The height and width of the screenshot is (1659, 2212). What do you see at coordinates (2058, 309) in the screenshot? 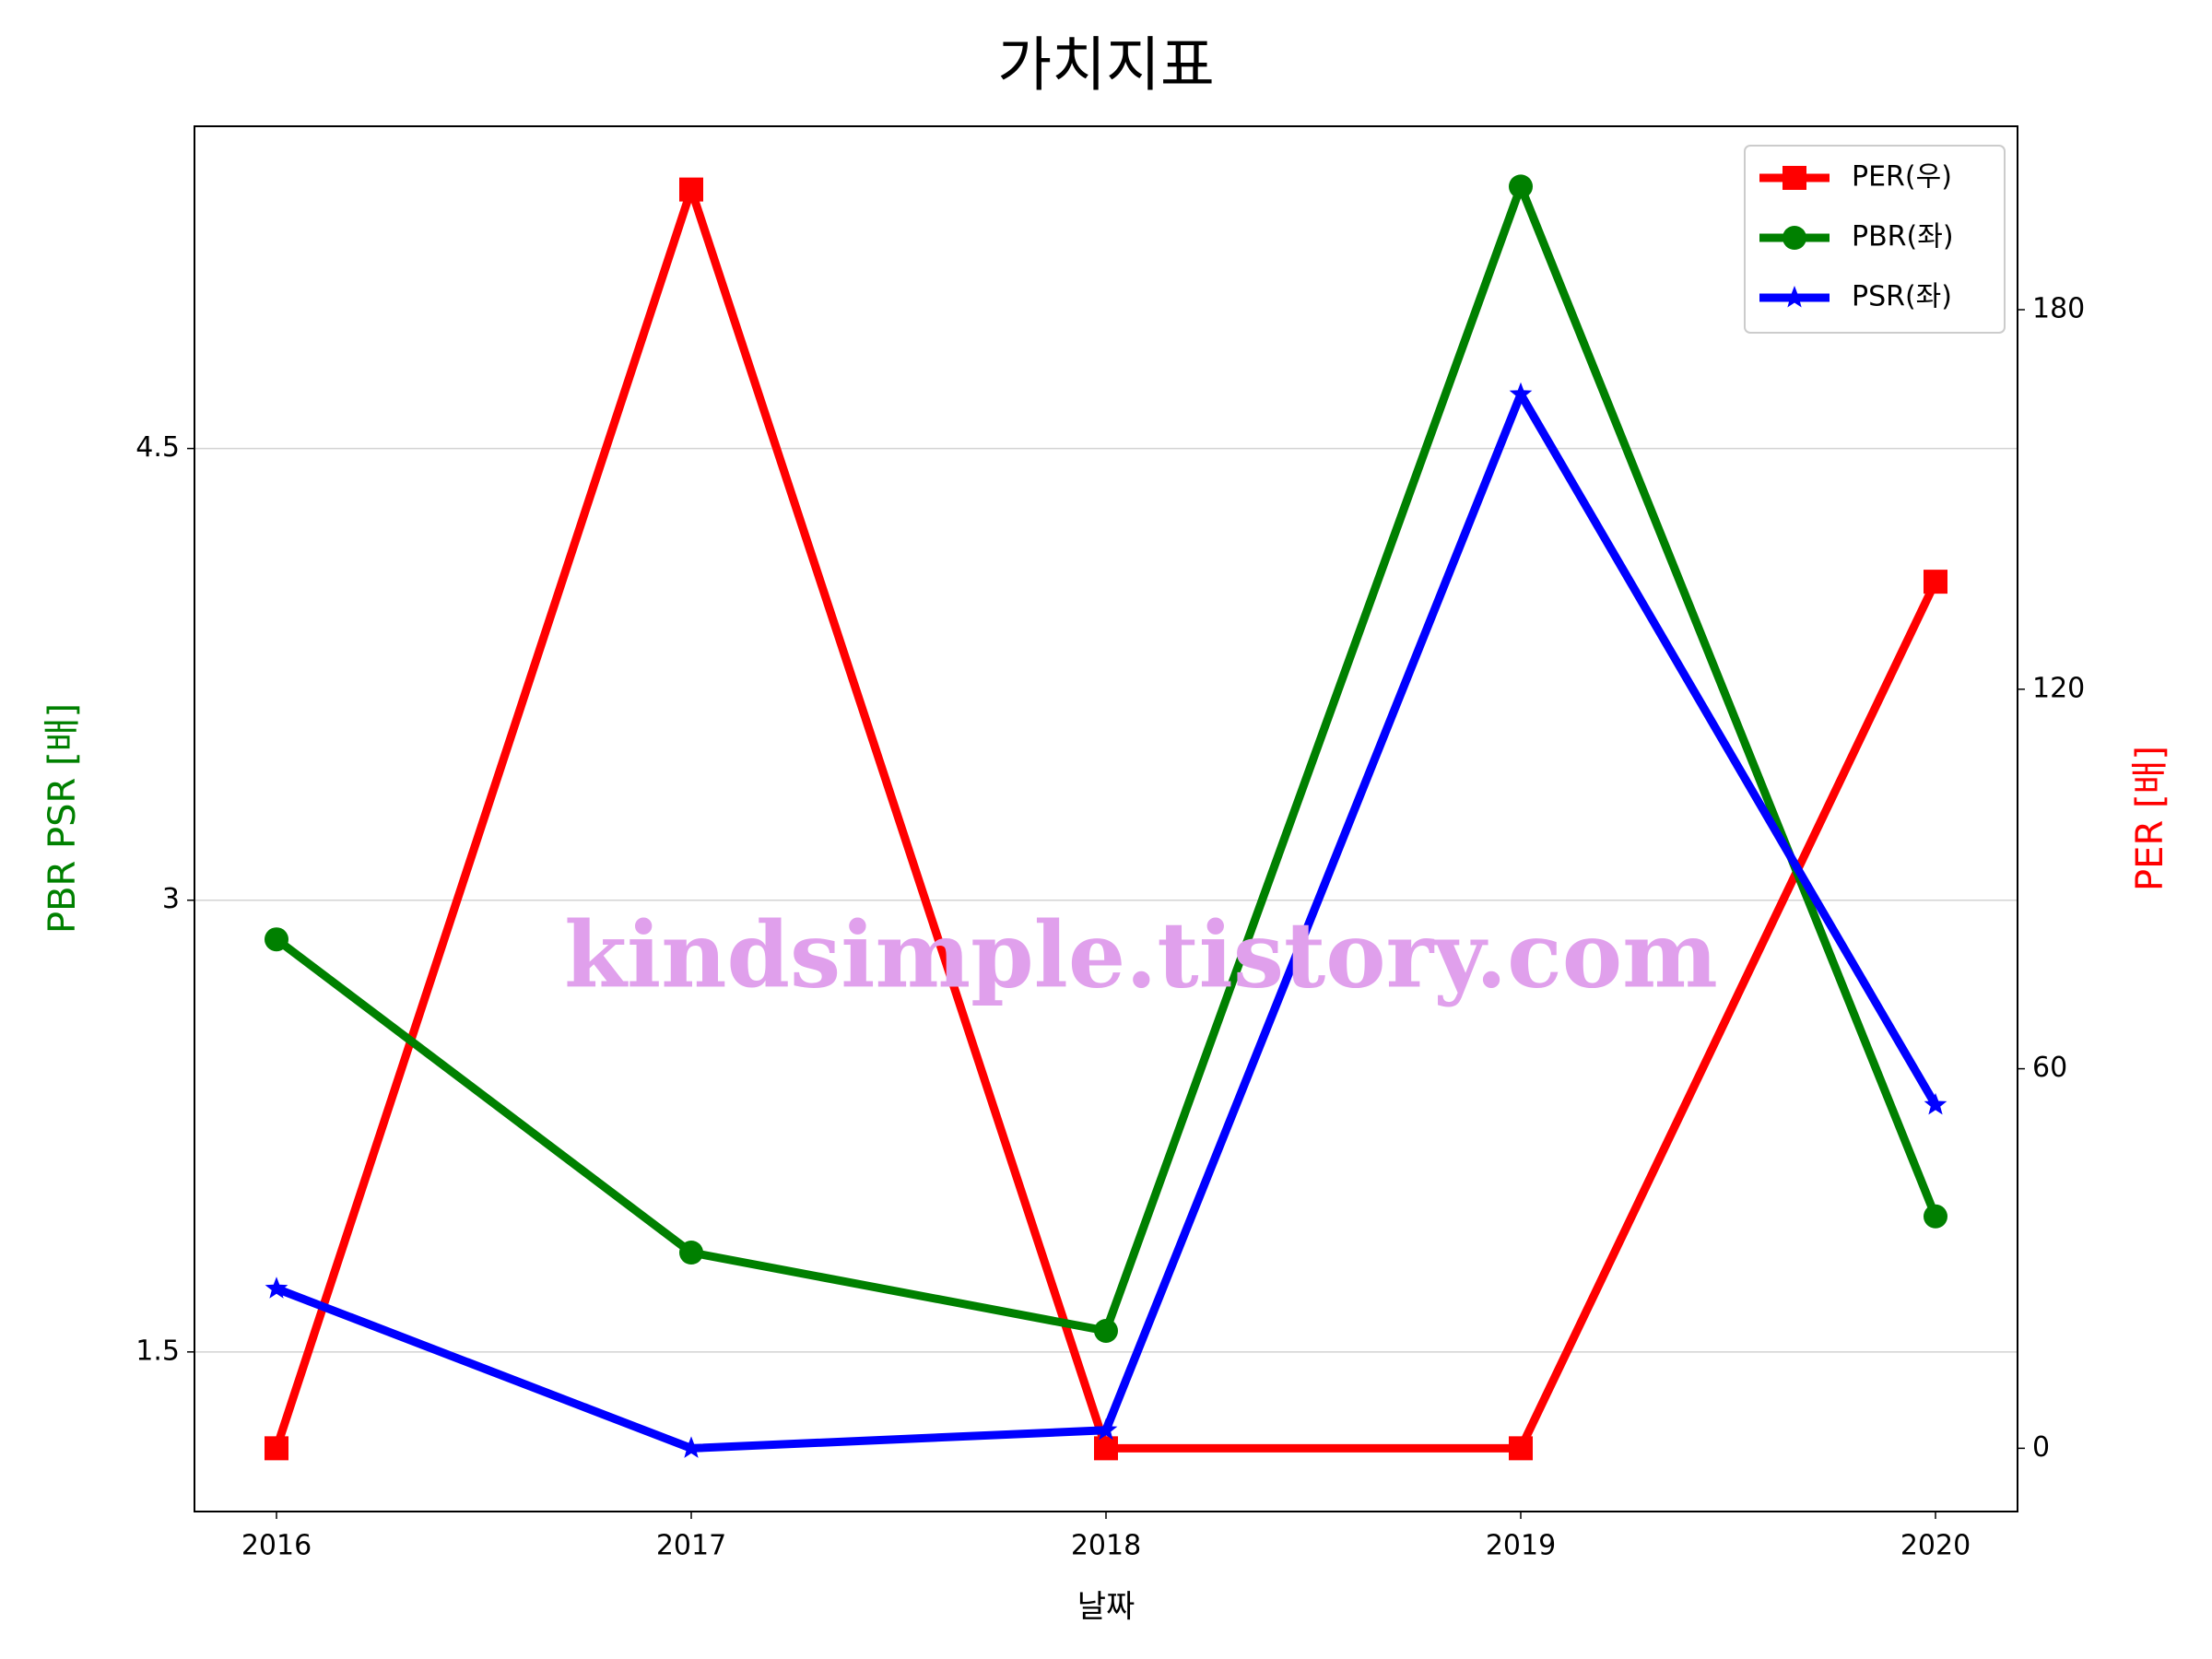
I see `y2-tick-label: 180` at bounding box center [2058, 309].